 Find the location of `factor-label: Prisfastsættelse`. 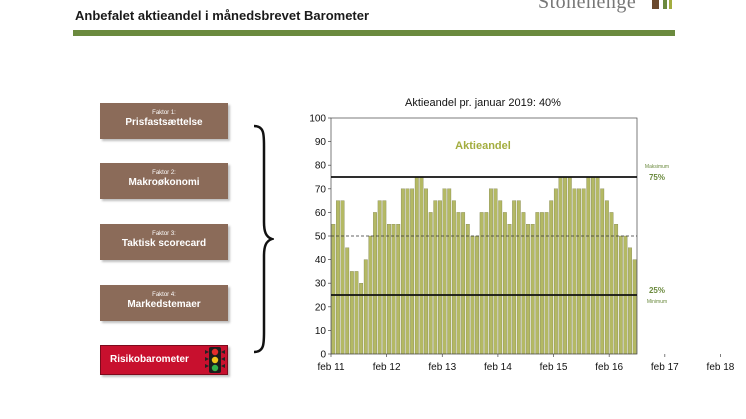

factor-label: Prisfastsættelse is located at coordinates (164, 122).